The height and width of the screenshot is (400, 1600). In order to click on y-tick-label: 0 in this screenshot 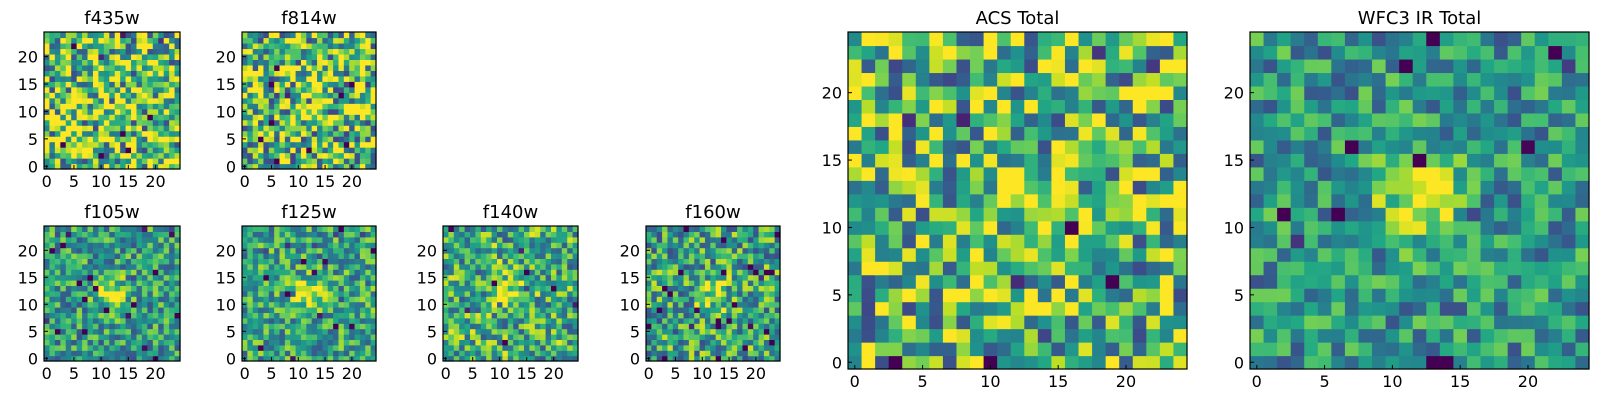, I will do `click(33, 166)`.